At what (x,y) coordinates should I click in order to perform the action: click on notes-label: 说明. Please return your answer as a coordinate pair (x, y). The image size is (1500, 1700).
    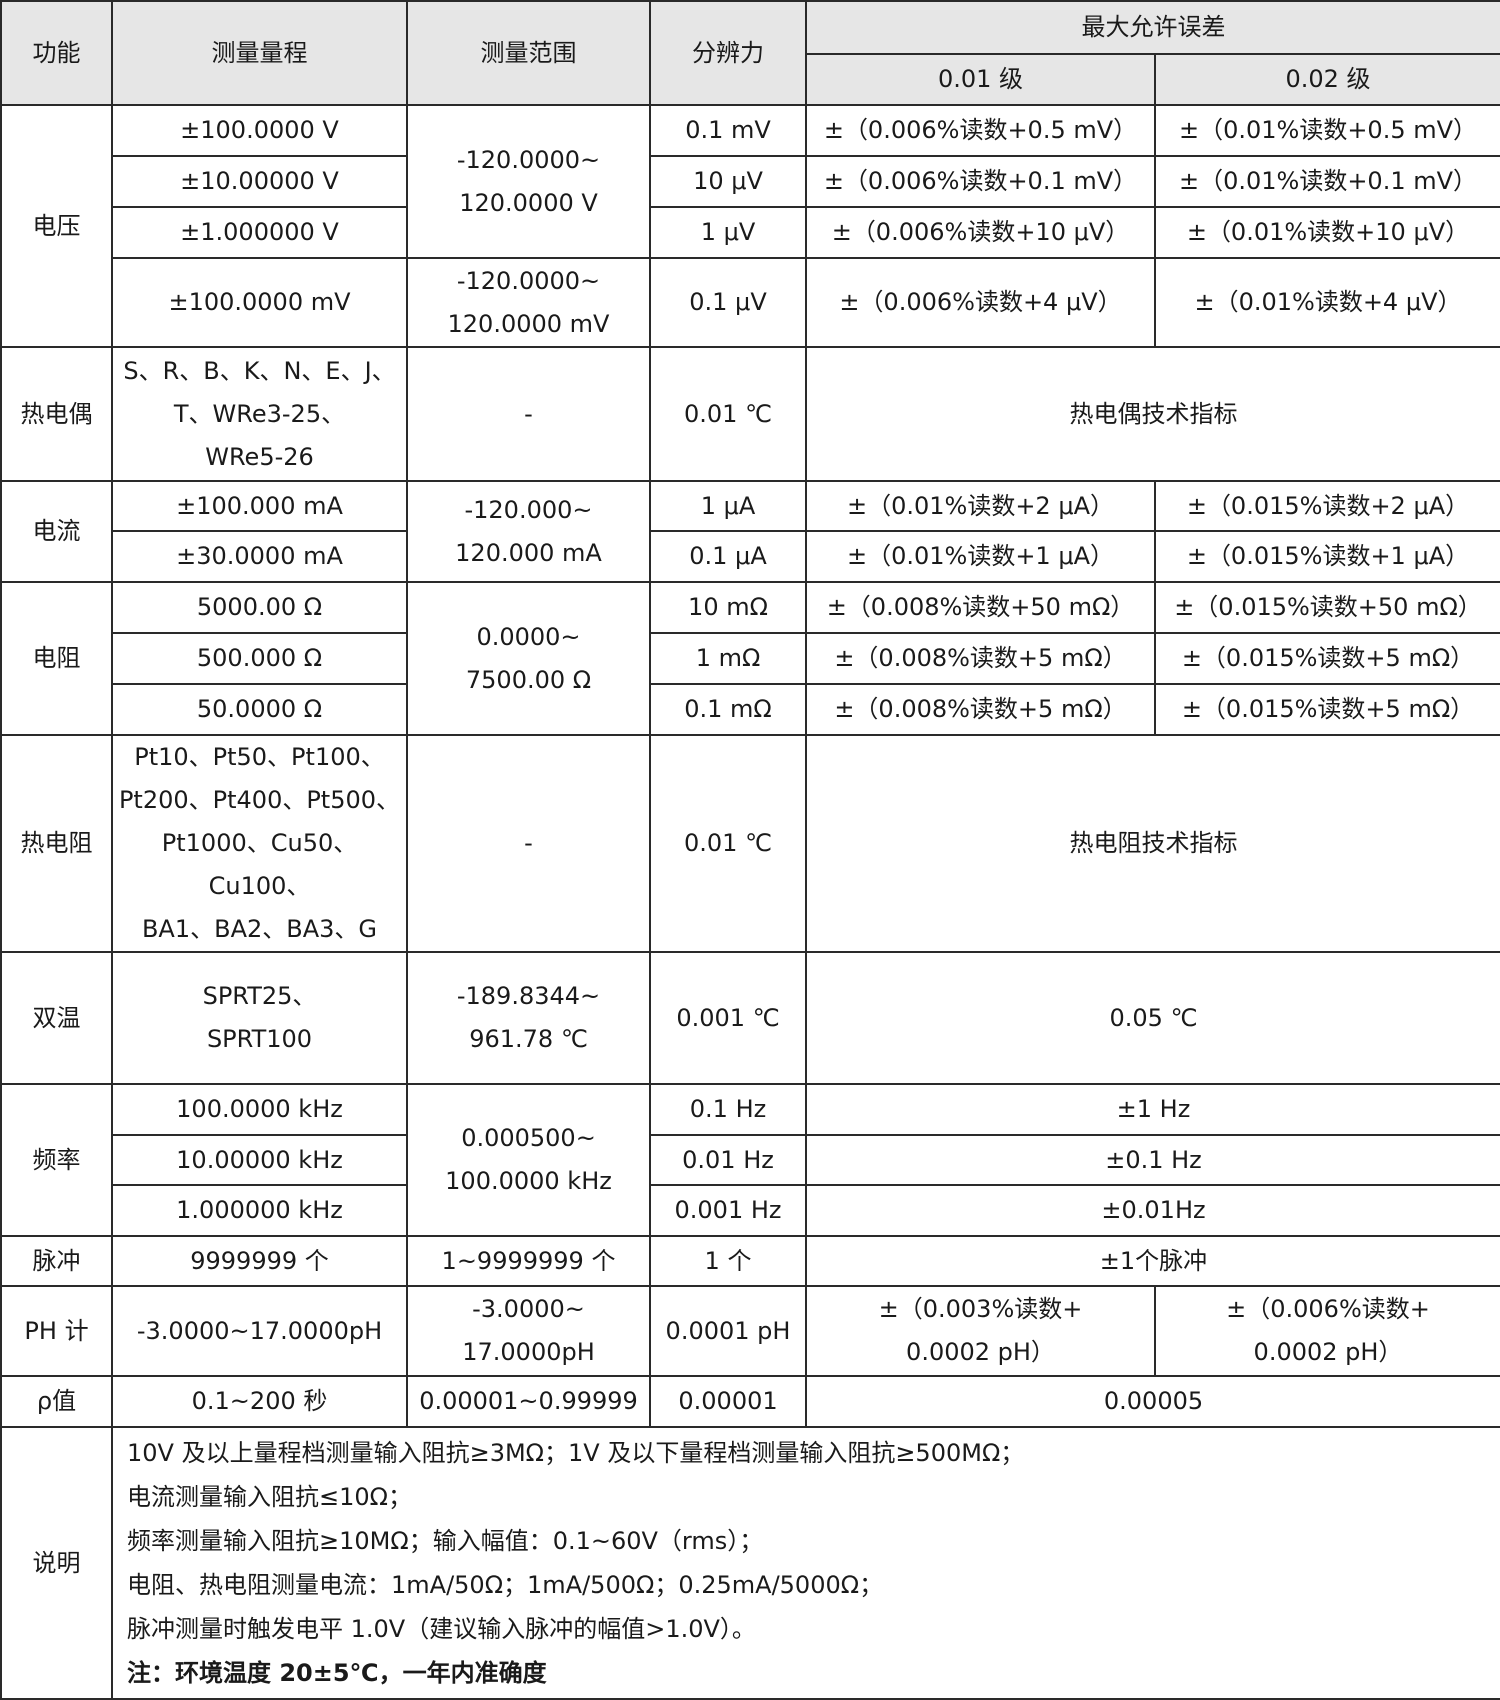
    Looking at the image, I should click on (56, 1563).